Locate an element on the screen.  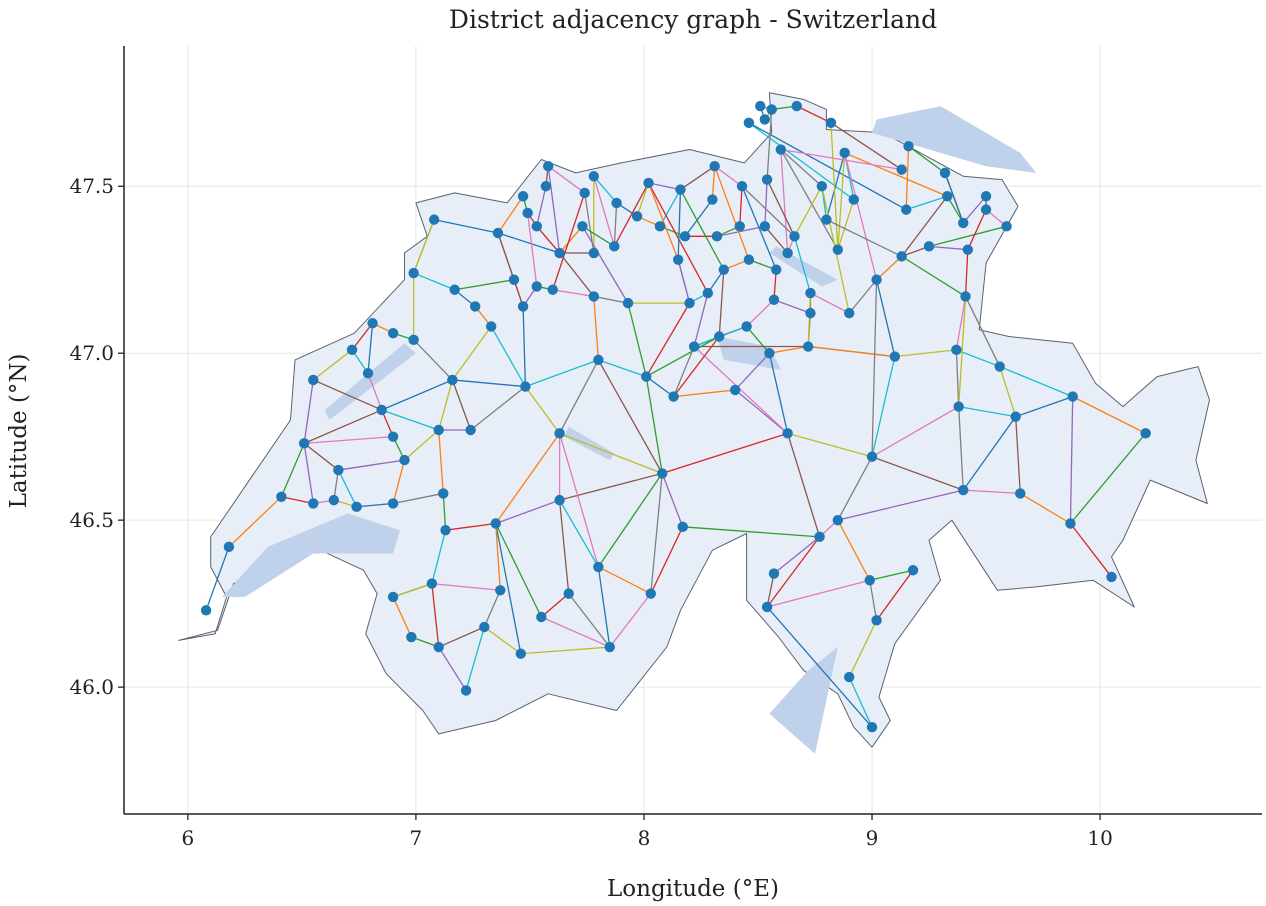
y-tick-label-0: 46.0 is located at coordinates (91, 687).